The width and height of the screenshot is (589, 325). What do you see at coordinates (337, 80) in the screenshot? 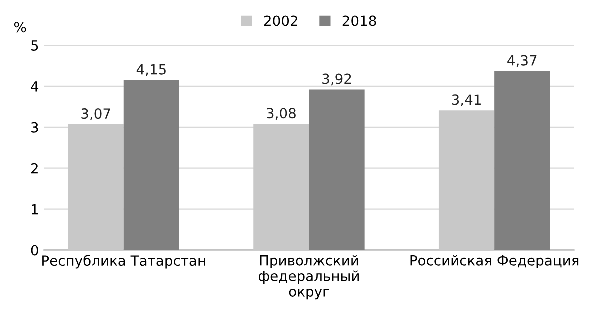
I see `data-label: 3,92` at bounding box center [337, 80].